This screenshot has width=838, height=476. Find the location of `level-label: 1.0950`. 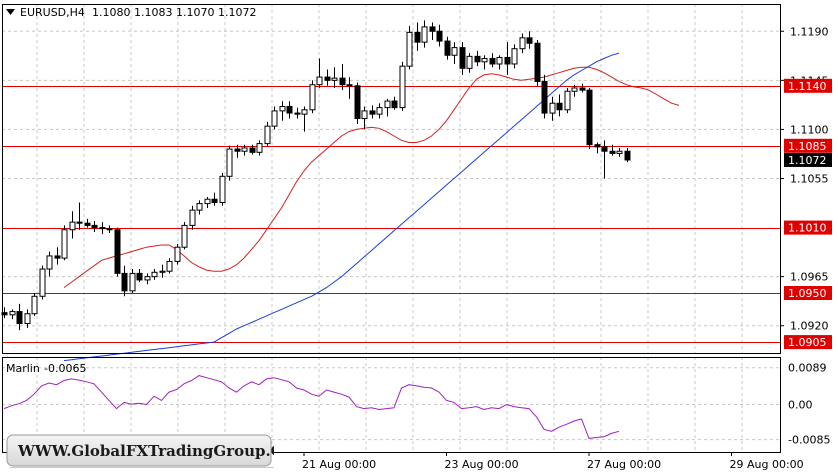

level-label: 1.0950 is located at coordinates (807, 293).